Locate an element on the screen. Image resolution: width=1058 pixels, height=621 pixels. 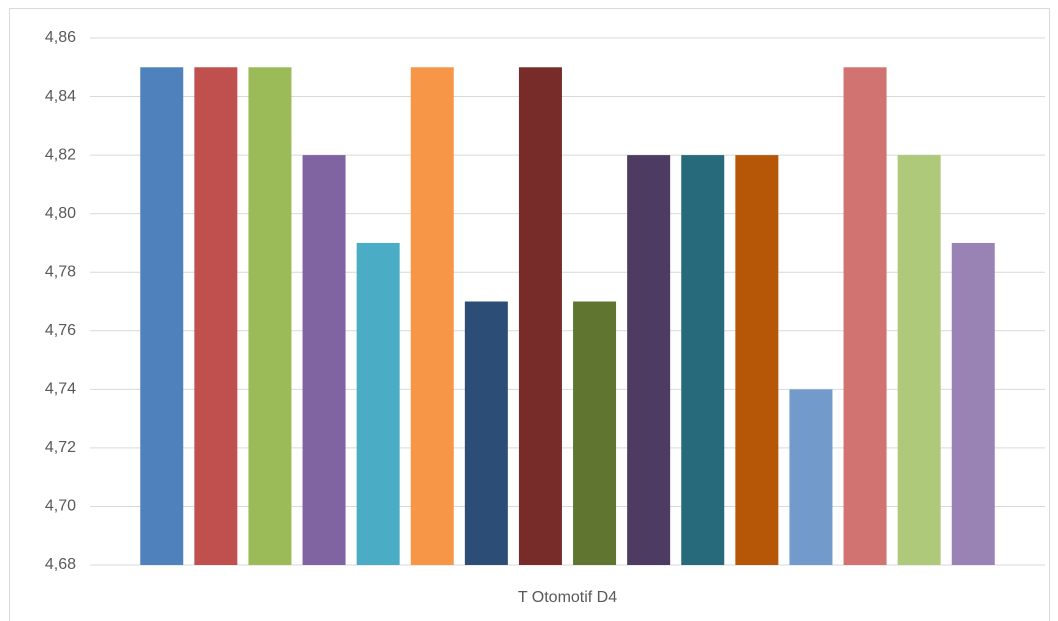
y-tick-label: 4,78 is located at coordinates (60, 271).